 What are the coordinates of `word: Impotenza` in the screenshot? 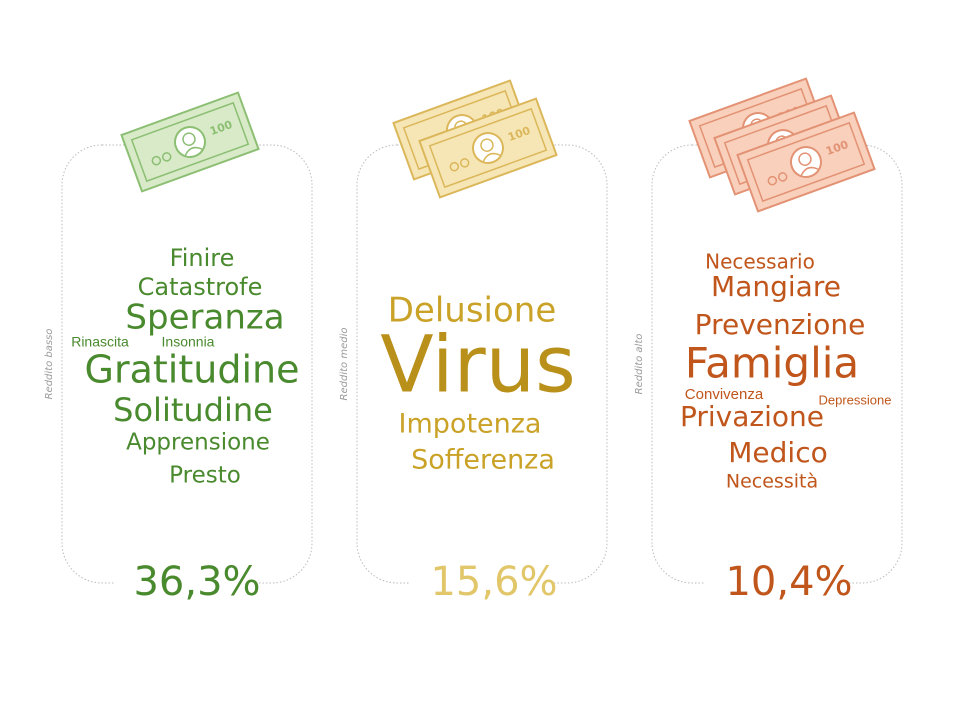 It's located at (470, 424).